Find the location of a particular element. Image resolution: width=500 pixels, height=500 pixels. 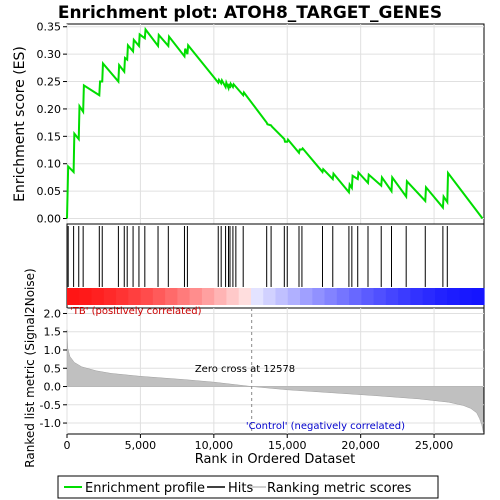

x-tick-label: 5,000 is located at coordinates (141, 445).